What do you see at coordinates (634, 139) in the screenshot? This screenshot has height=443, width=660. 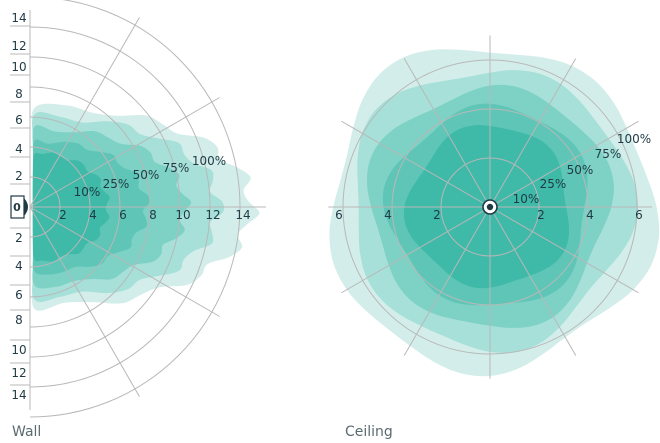 I see `ceiling-zone-label: 100%` at bounding box center [634, 139].